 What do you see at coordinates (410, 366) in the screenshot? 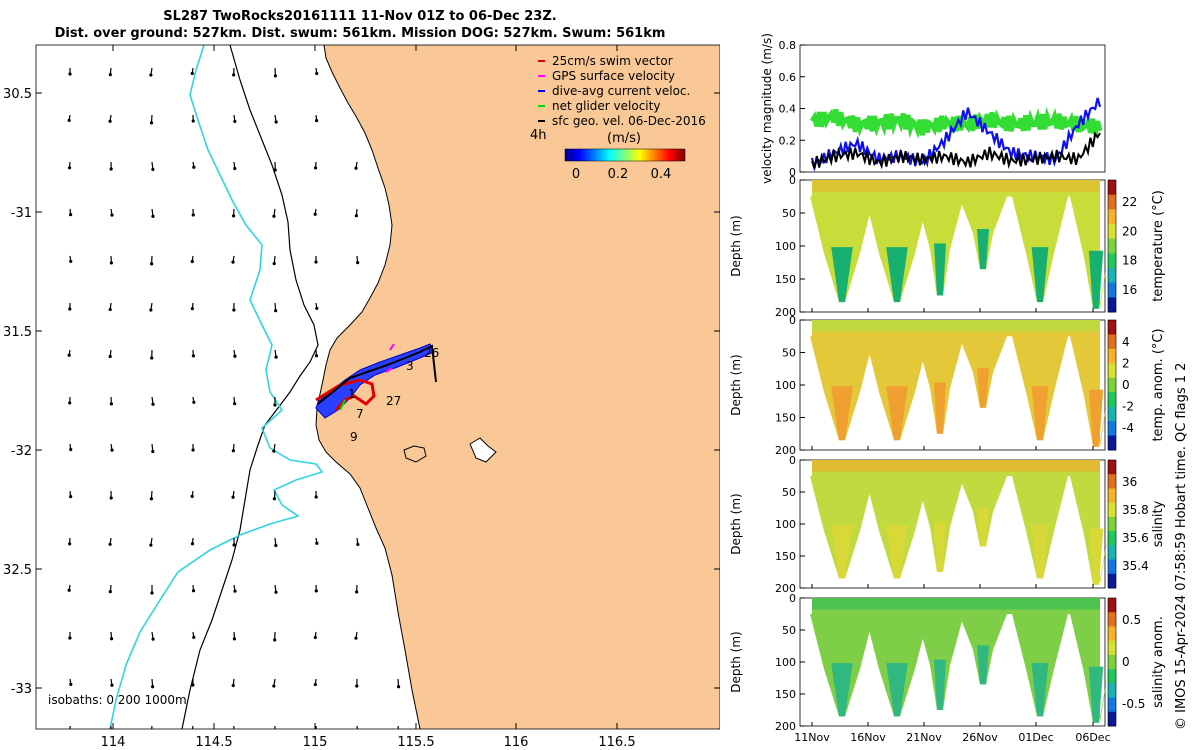
I see `track-day-label: 3` at bounding box center [410, 366].